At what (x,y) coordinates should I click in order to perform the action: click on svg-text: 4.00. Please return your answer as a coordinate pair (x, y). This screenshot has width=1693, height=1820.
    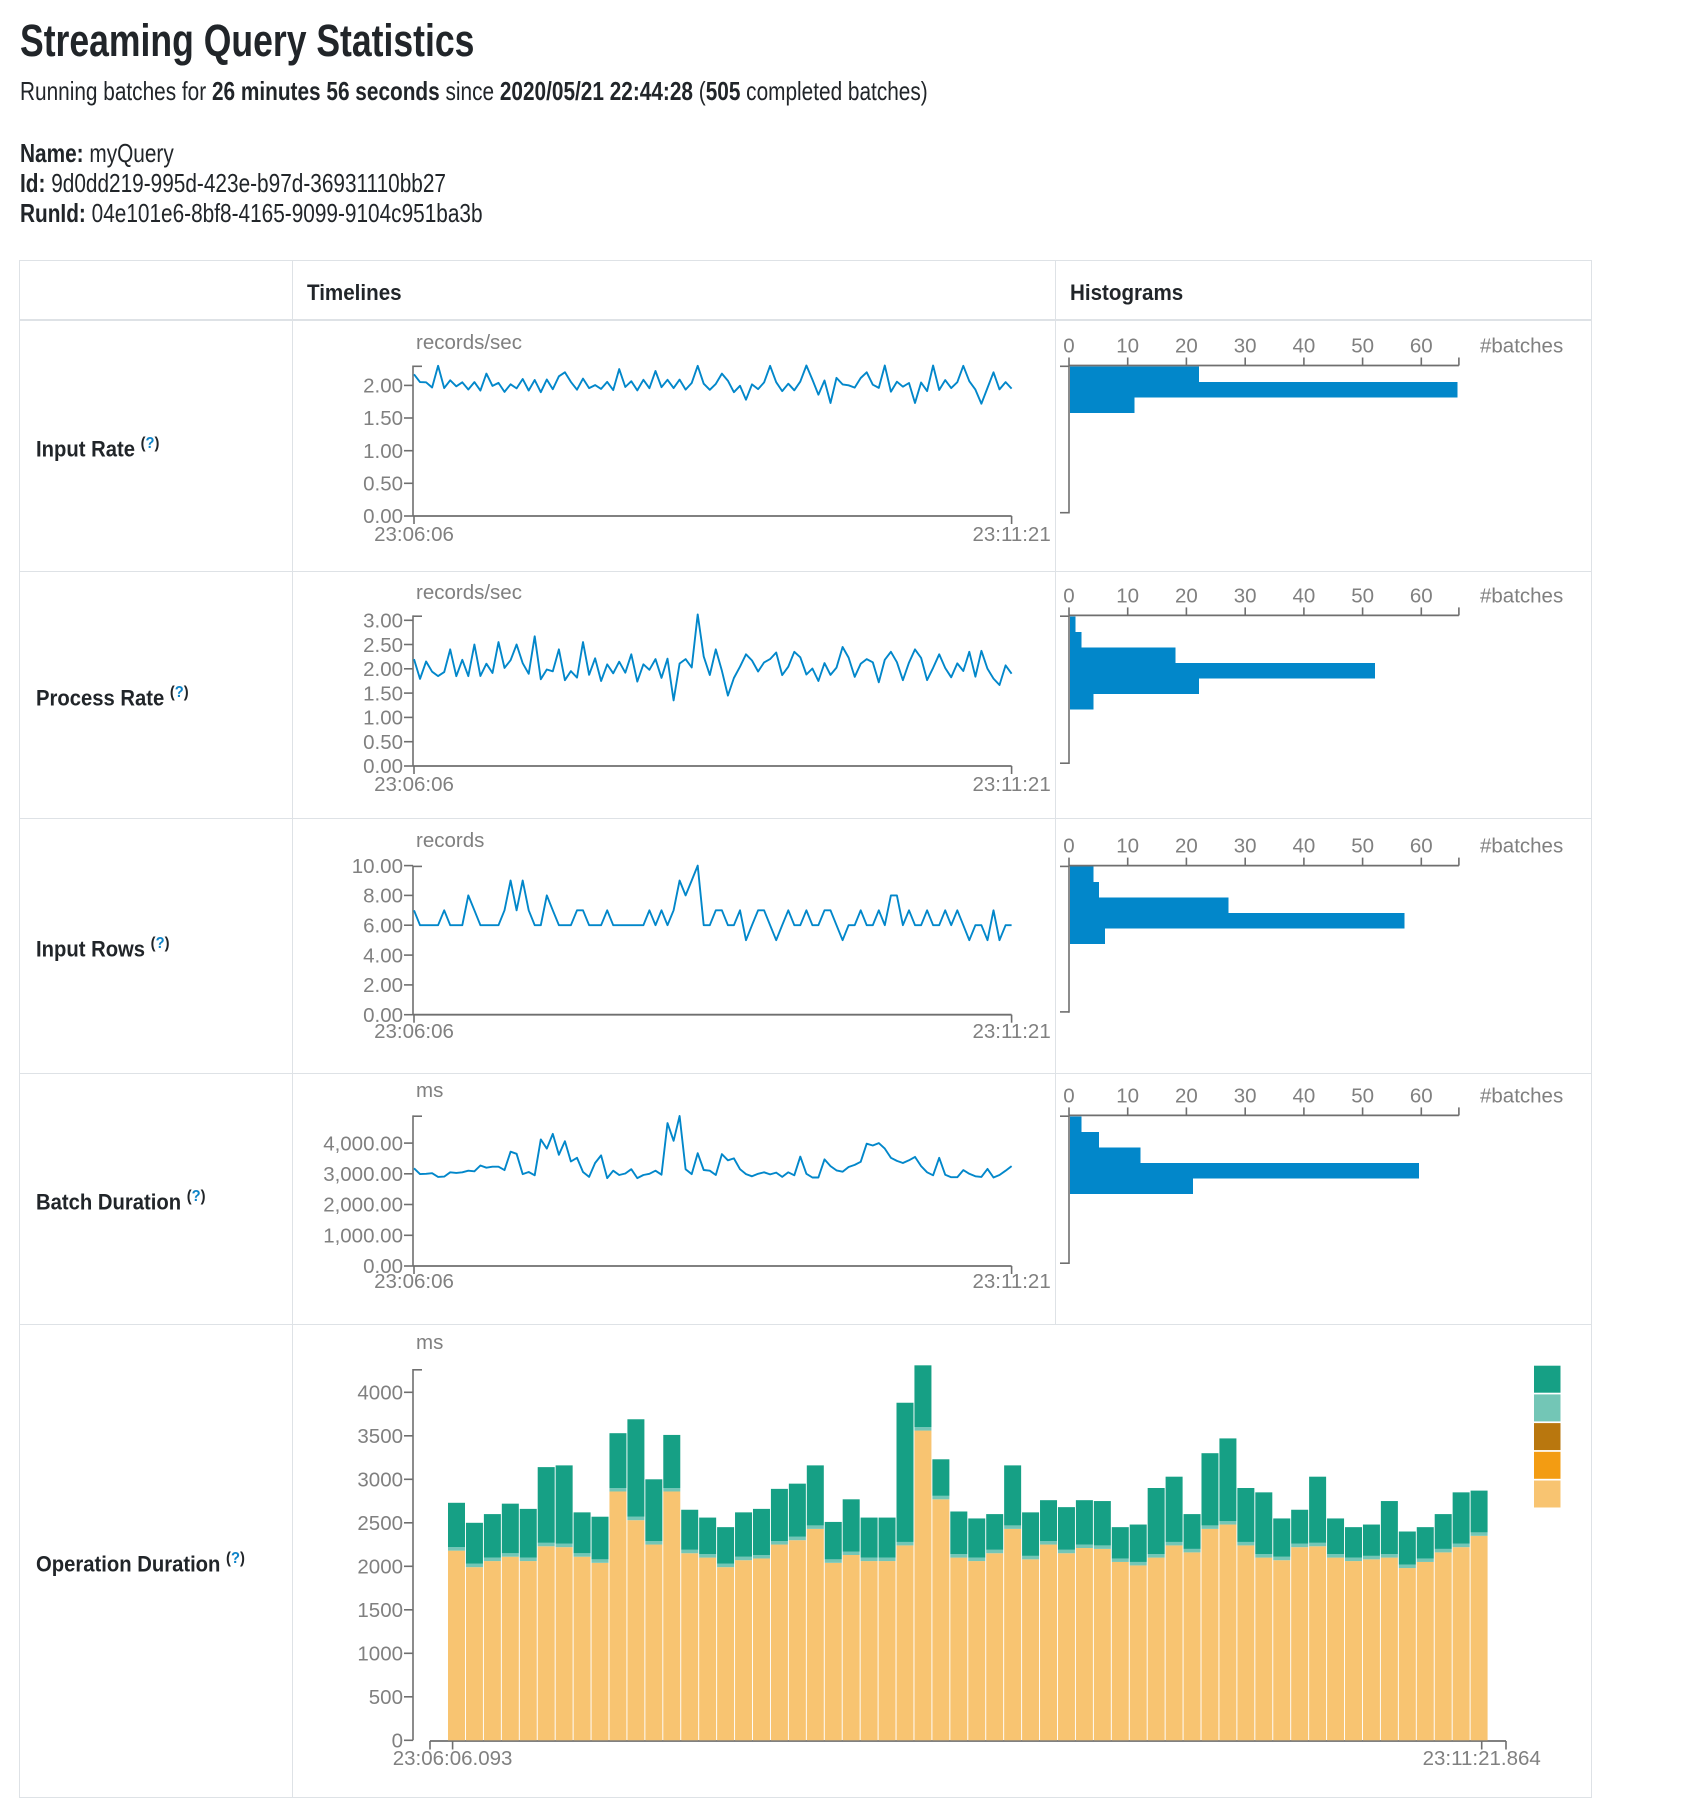
    Looking at the image, I should click on (383, 955).